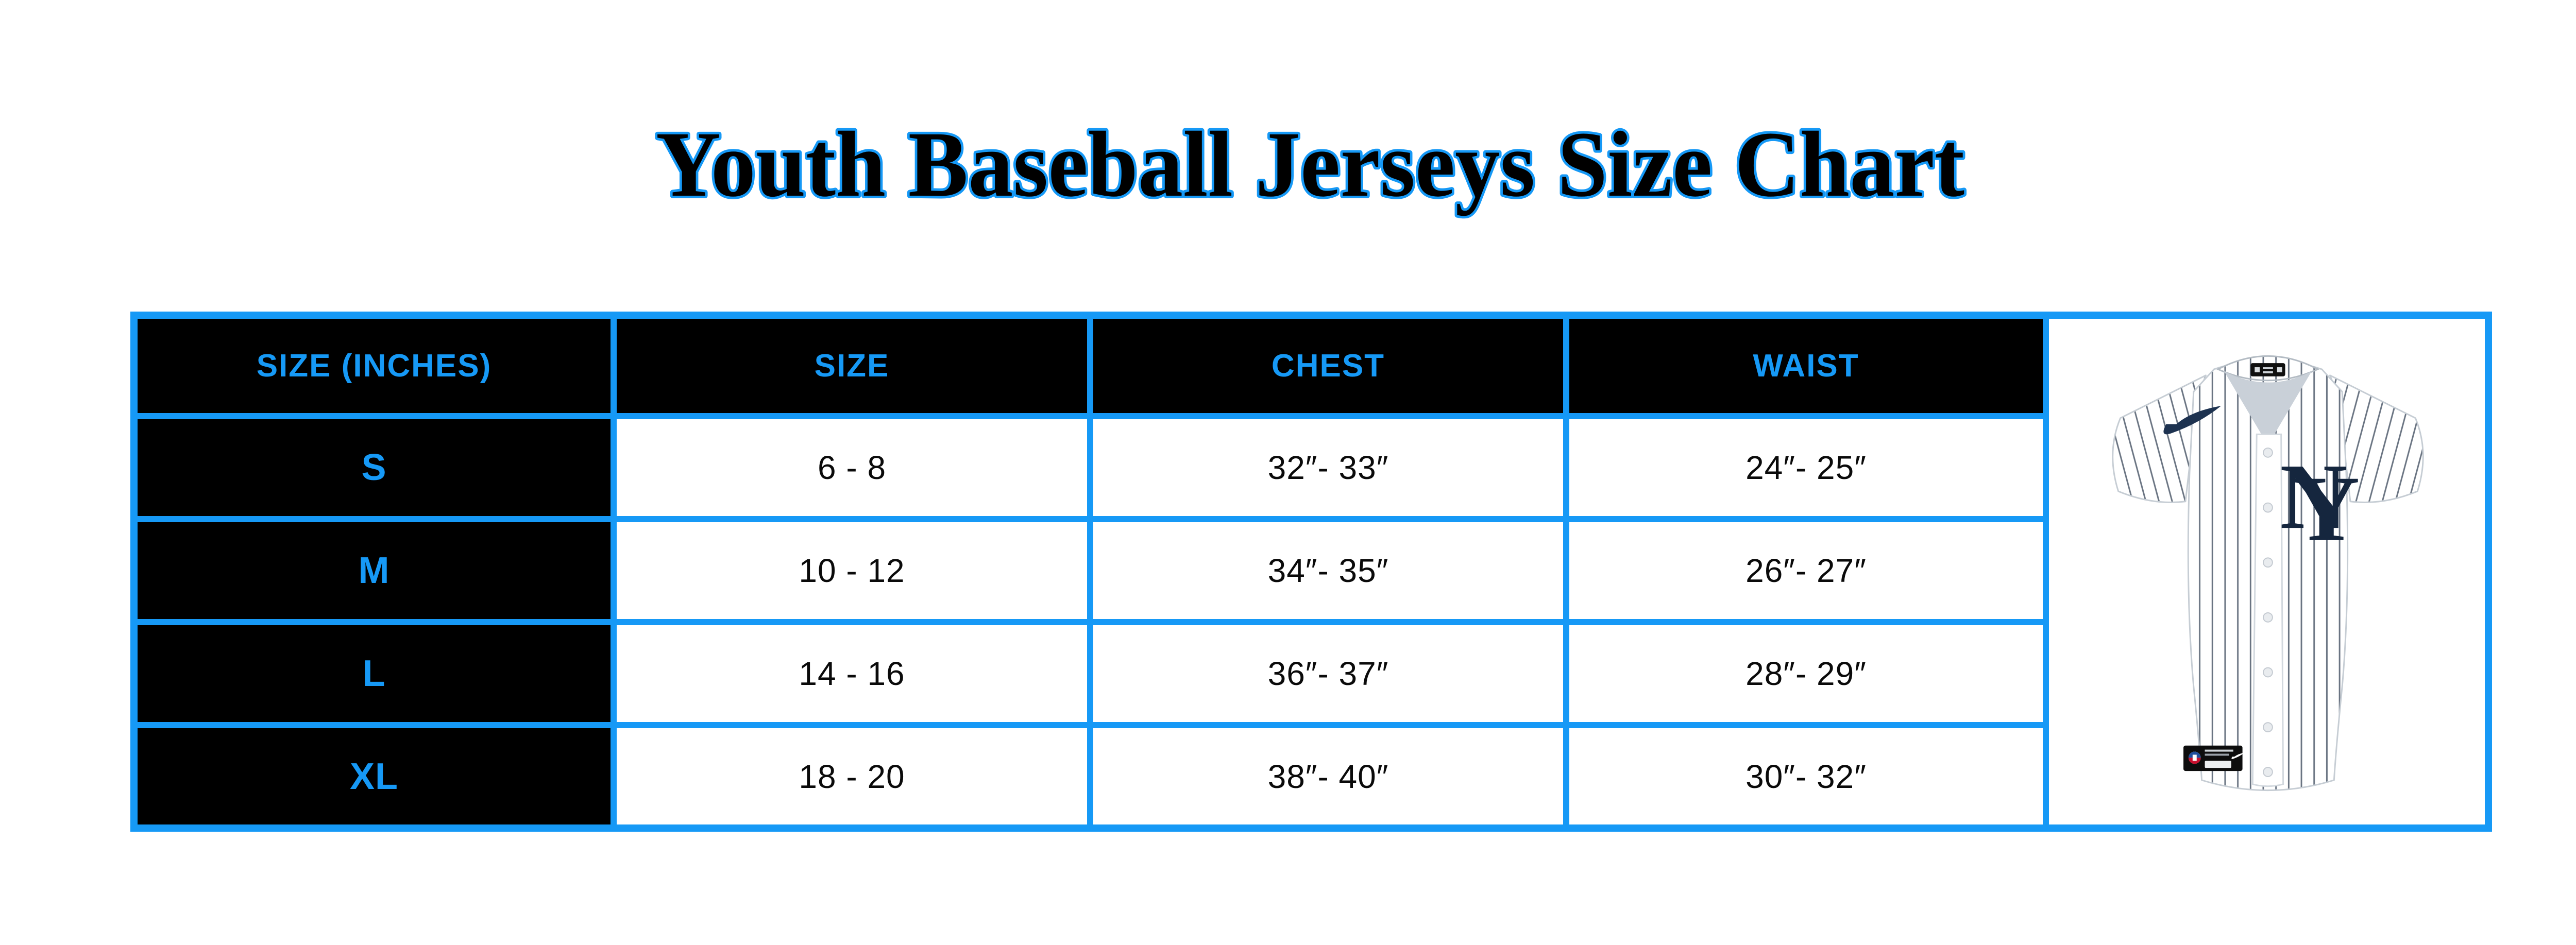  I want to click on jersey-illustration: N Y, so click(2268, 574).